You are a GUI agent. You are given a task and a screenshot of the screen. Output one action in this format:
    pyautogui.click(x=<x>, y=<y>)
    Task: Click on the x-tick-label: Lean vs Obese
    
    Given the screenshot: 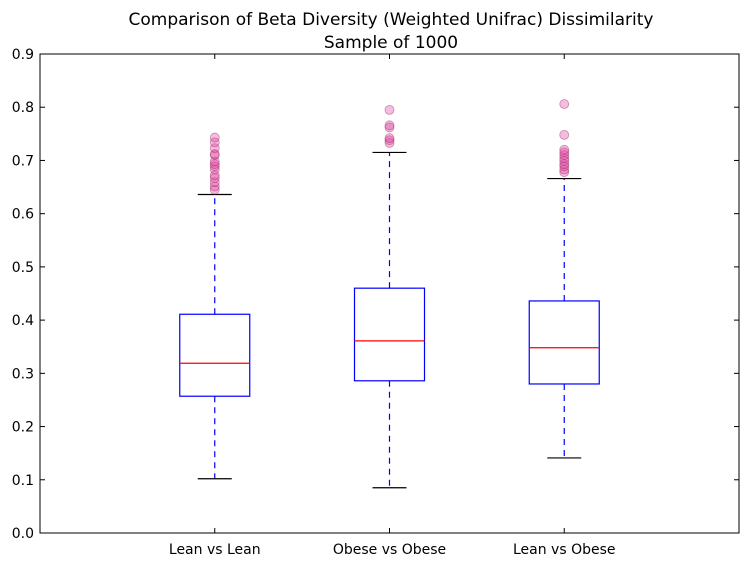 What is the action you would take?
    pyautogui.click(x=564, y=550)
    